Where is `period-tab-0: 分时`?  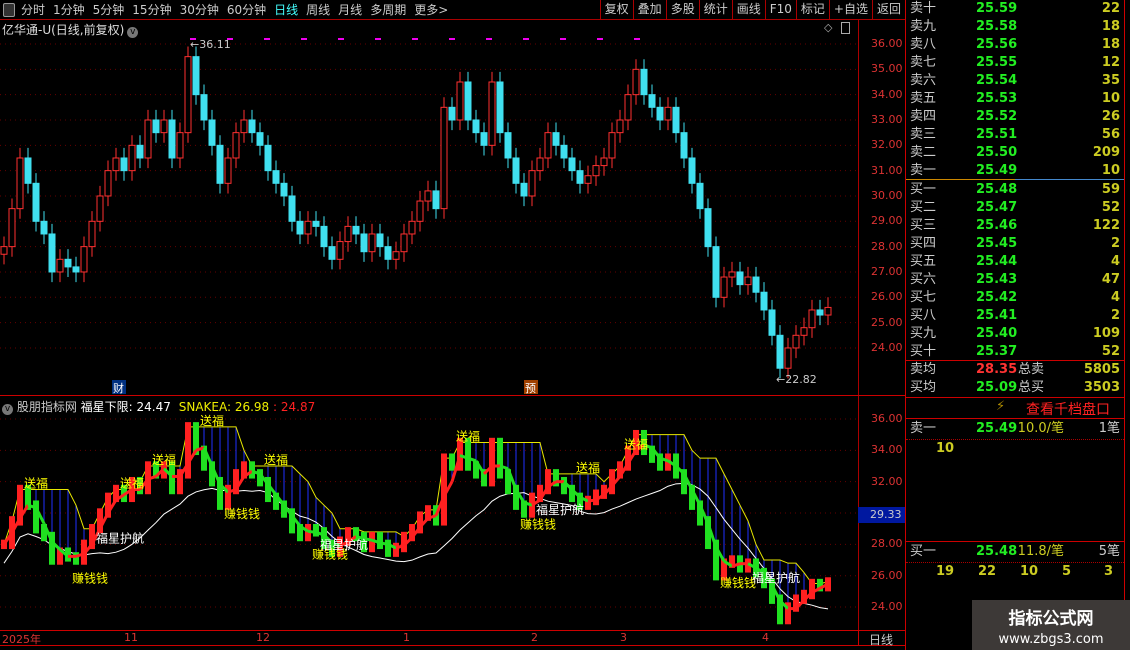 period-tab-0: 分时 is located at coordinates (33, 10).